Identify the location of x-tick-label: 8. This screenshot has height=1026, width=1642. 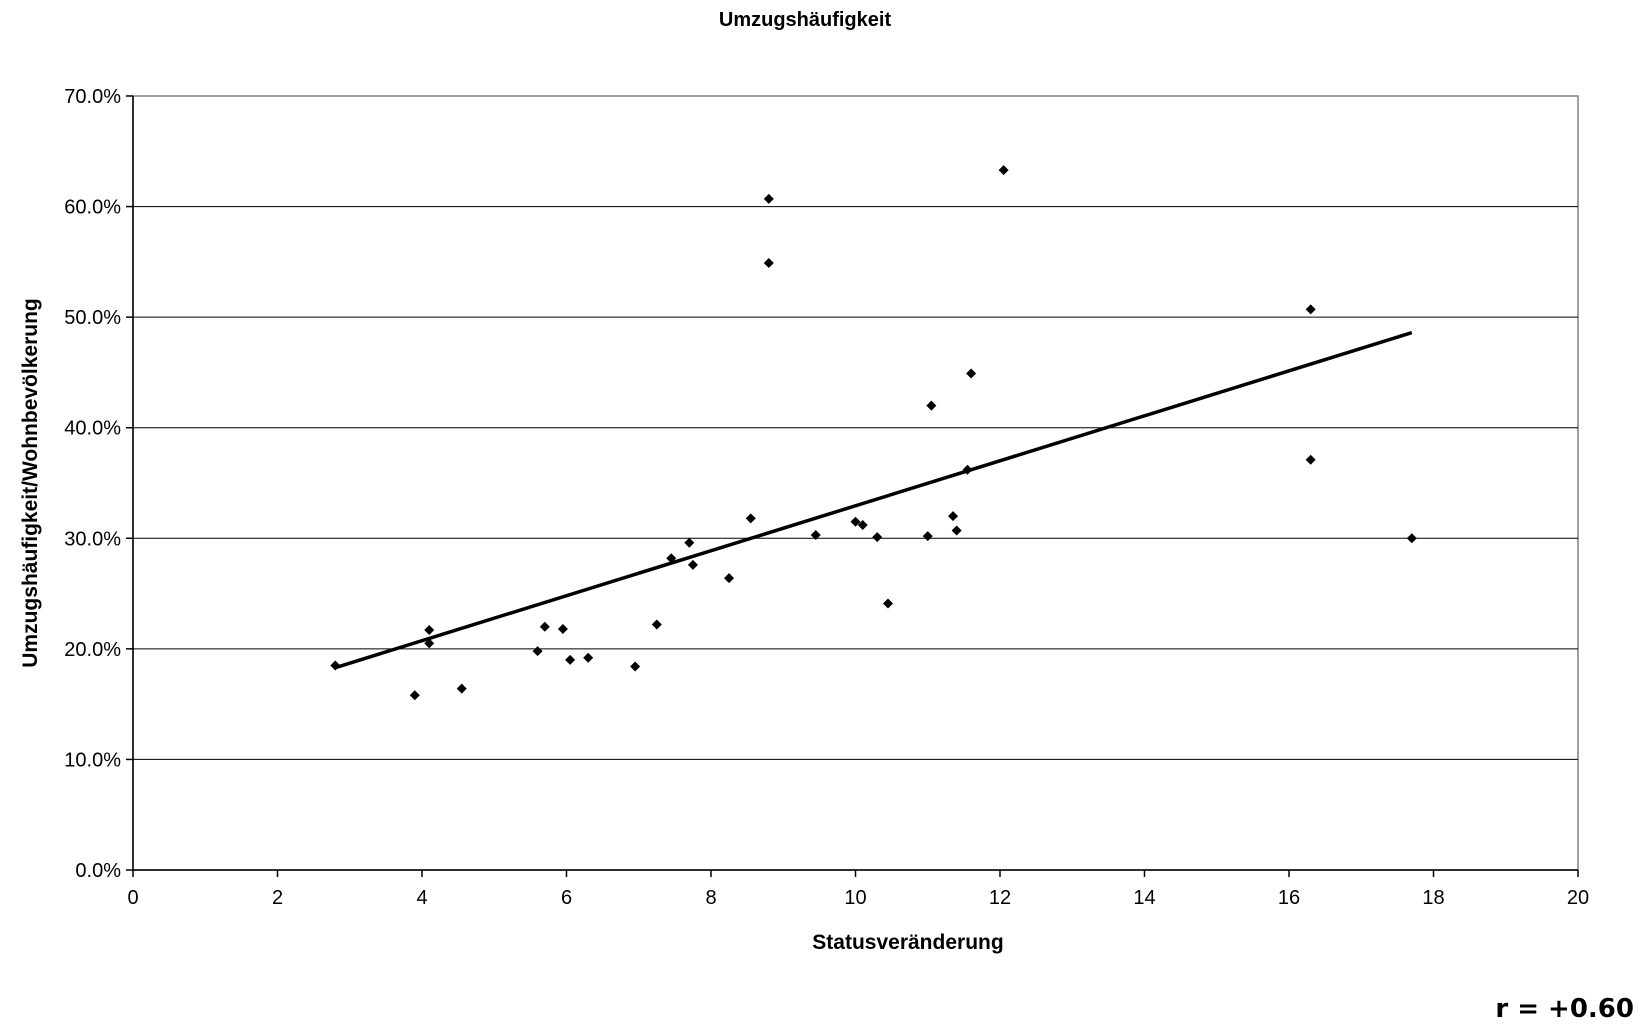
(710, 898).